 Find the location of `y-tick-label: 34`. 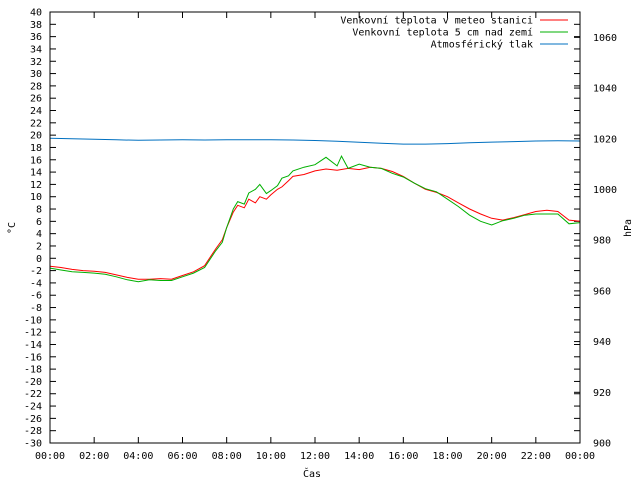

y-tick-label: 34 is located at coordinates (36, 49).